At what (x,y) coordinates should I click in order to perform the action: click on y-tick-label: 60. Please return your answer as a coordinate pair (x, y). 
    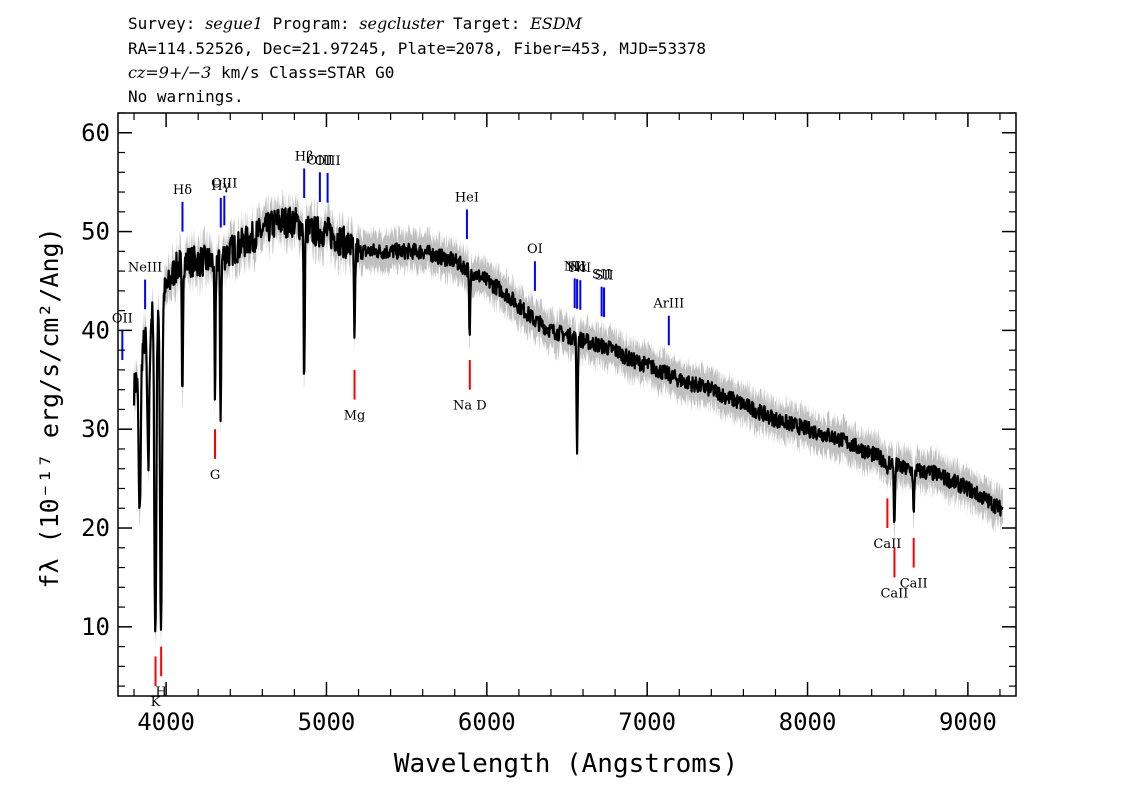
    Looking at the image, I should click on (95, 133).